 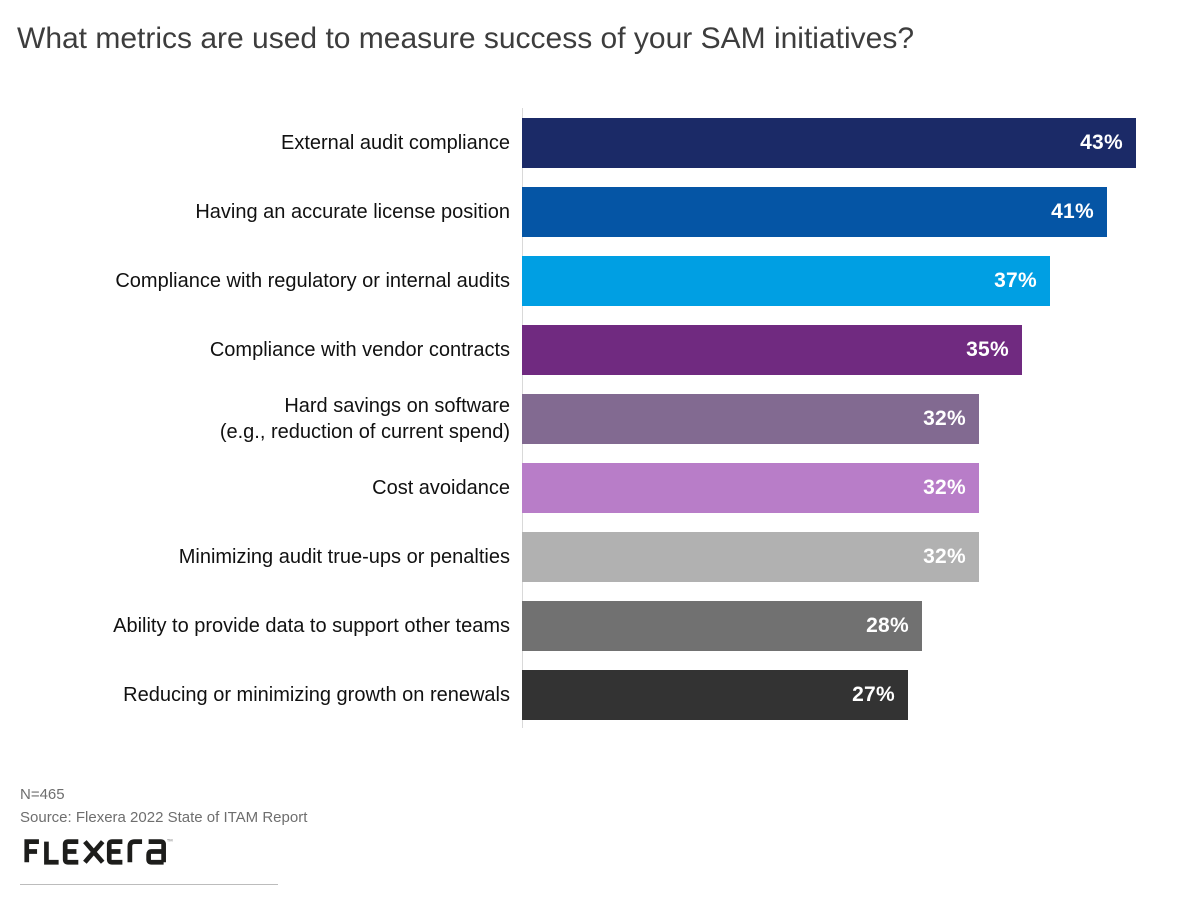 I want to click on value-label: 35%, so click(x=987, y=349).